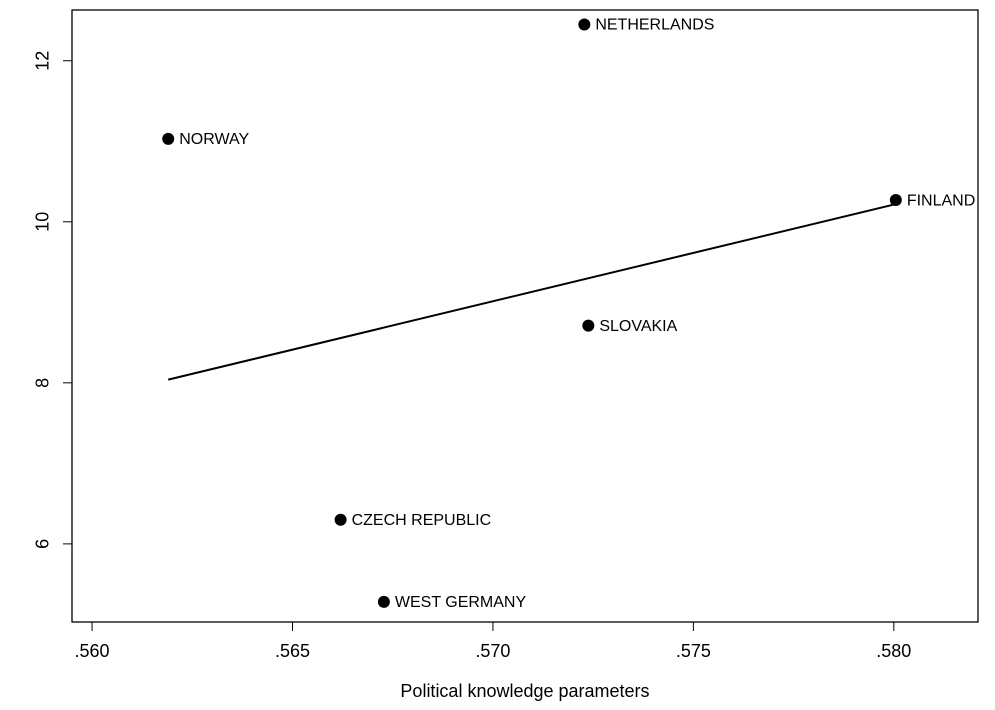 This screenshot has width=995, height=710. I want to click on point-label: NETHERLANDS, so click(654, 25).